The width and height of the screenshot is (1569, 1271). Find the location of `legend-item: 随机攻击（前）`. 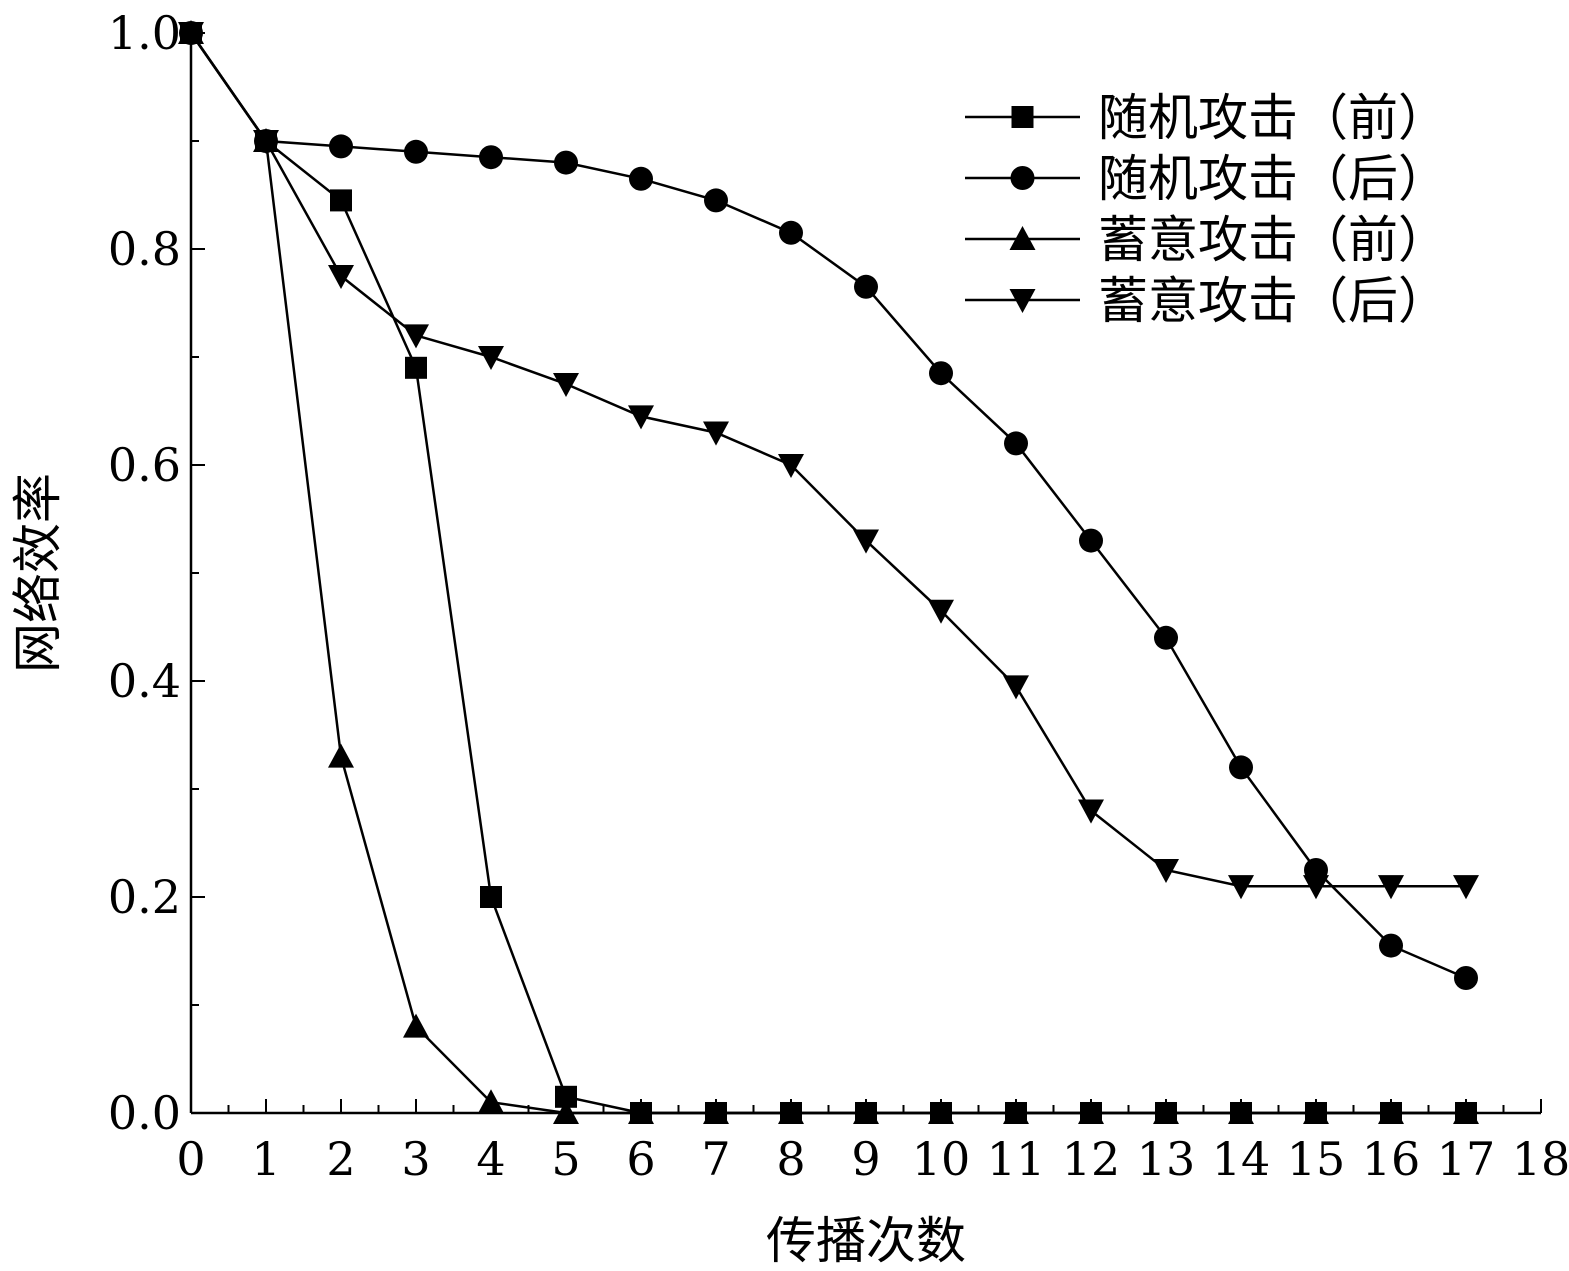

legend-item: 随机攻击（前） is located at coordinates (1206, 118).